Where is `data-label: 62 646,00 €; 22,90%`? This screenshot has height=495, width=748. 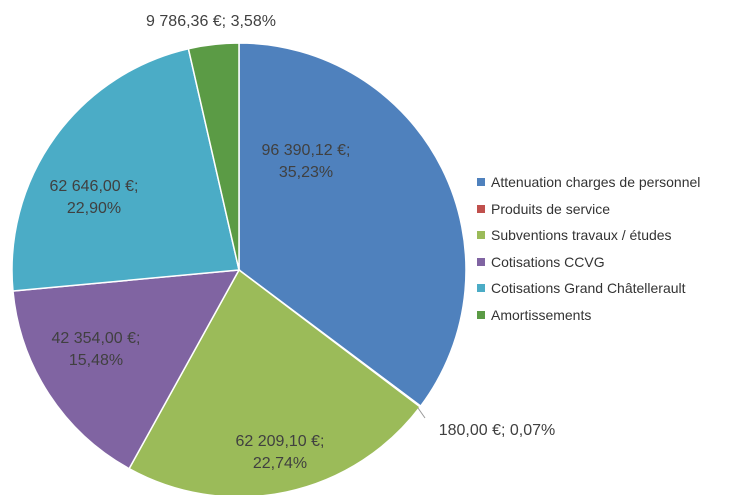 data-label: 62 646,00 €; 22,90% is located at coordinates (94, 197).